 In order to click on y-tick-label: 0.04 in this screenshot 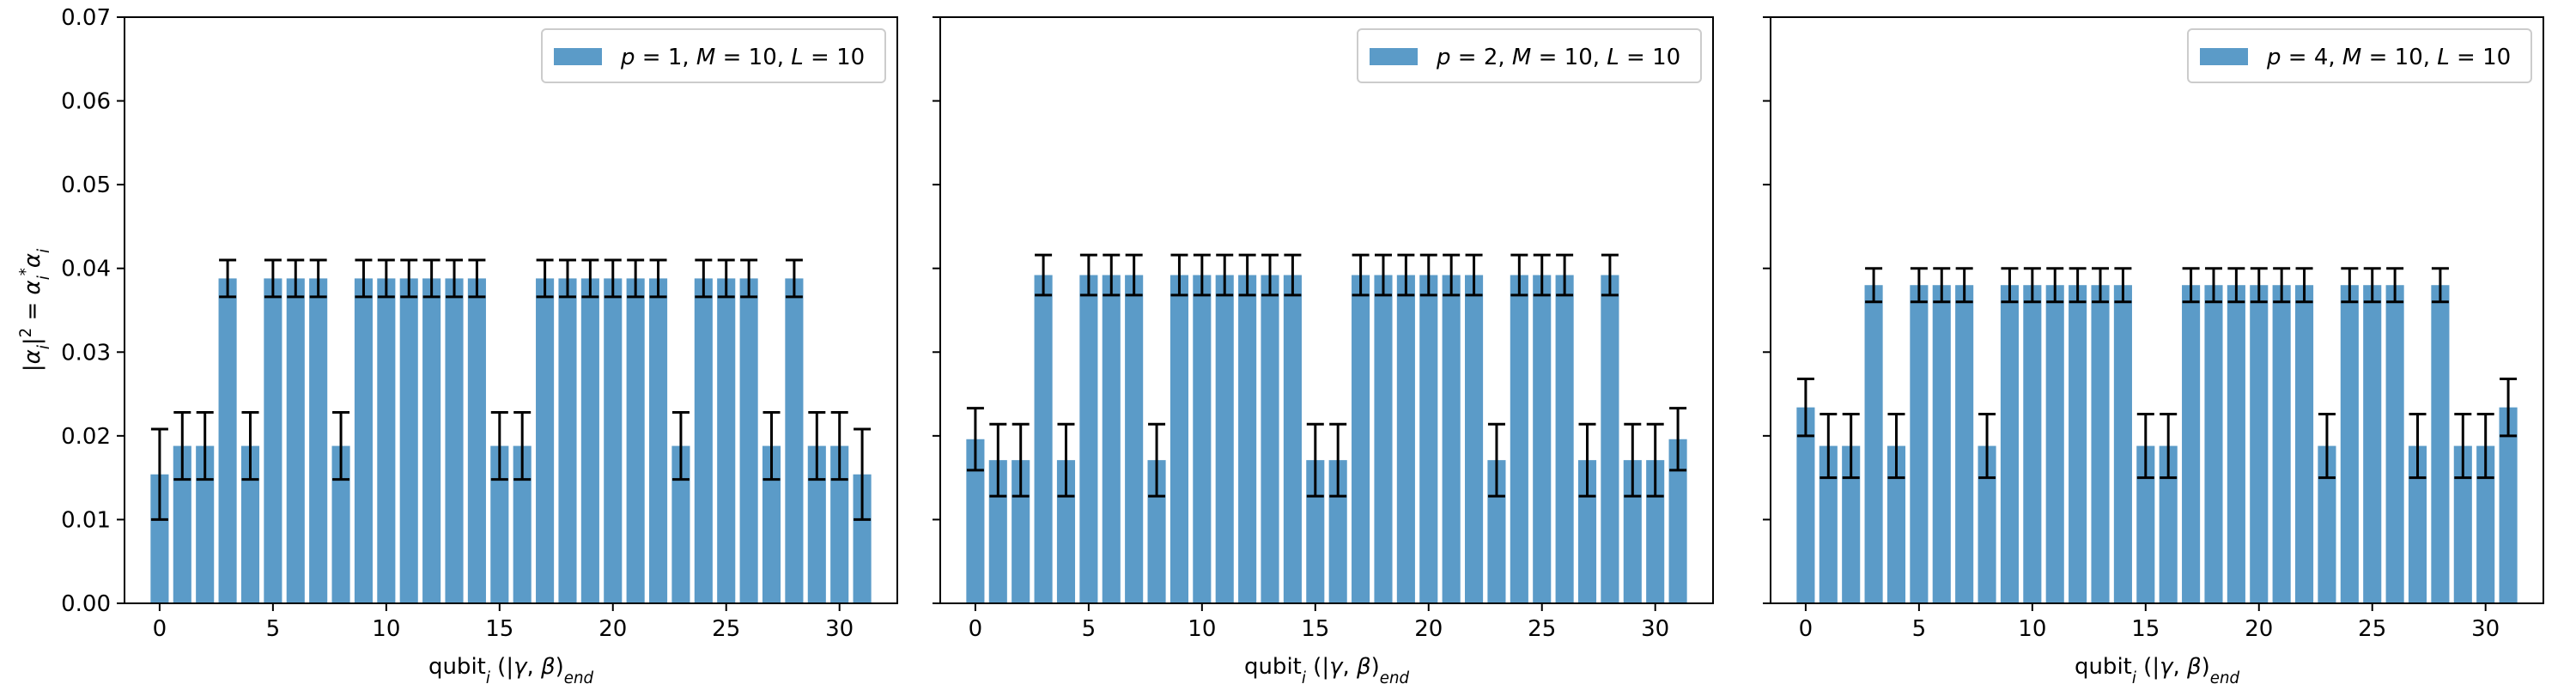, I will do `click(86, 269)`.